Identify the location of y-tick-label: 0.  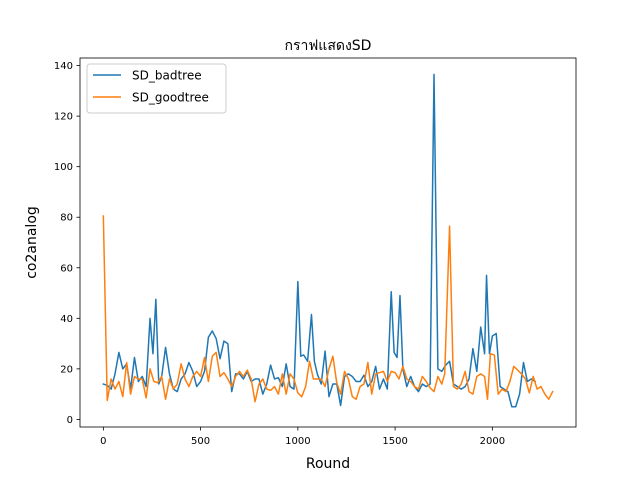
(70, 420).